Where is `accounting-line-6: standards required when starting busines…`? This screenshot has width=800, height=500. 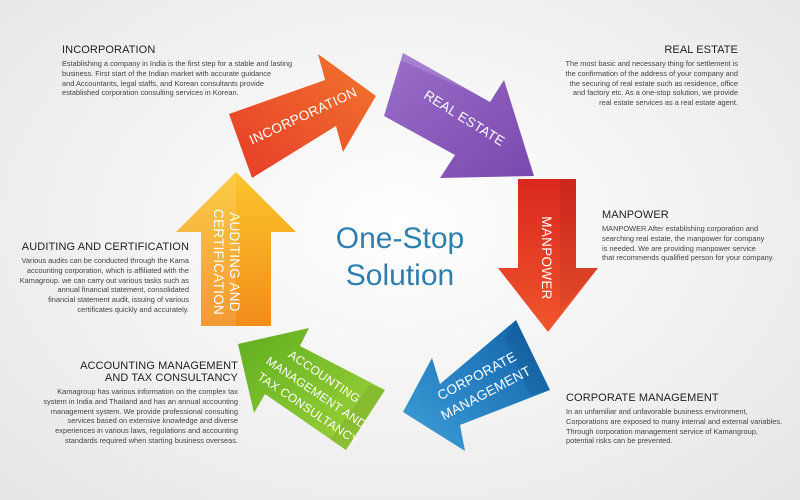 accounting-line-6: standards required when starting busines… is located at coordinates (151, 440).